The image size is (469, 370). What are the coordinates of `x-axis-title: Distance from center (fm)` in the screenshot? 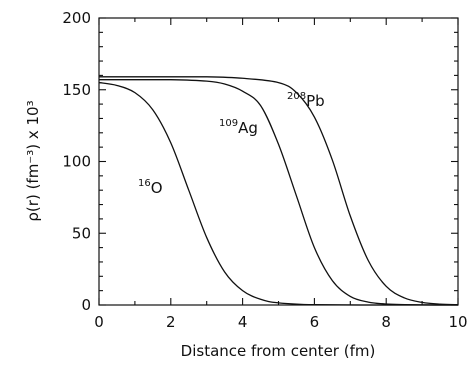 It's located at (278, 351).